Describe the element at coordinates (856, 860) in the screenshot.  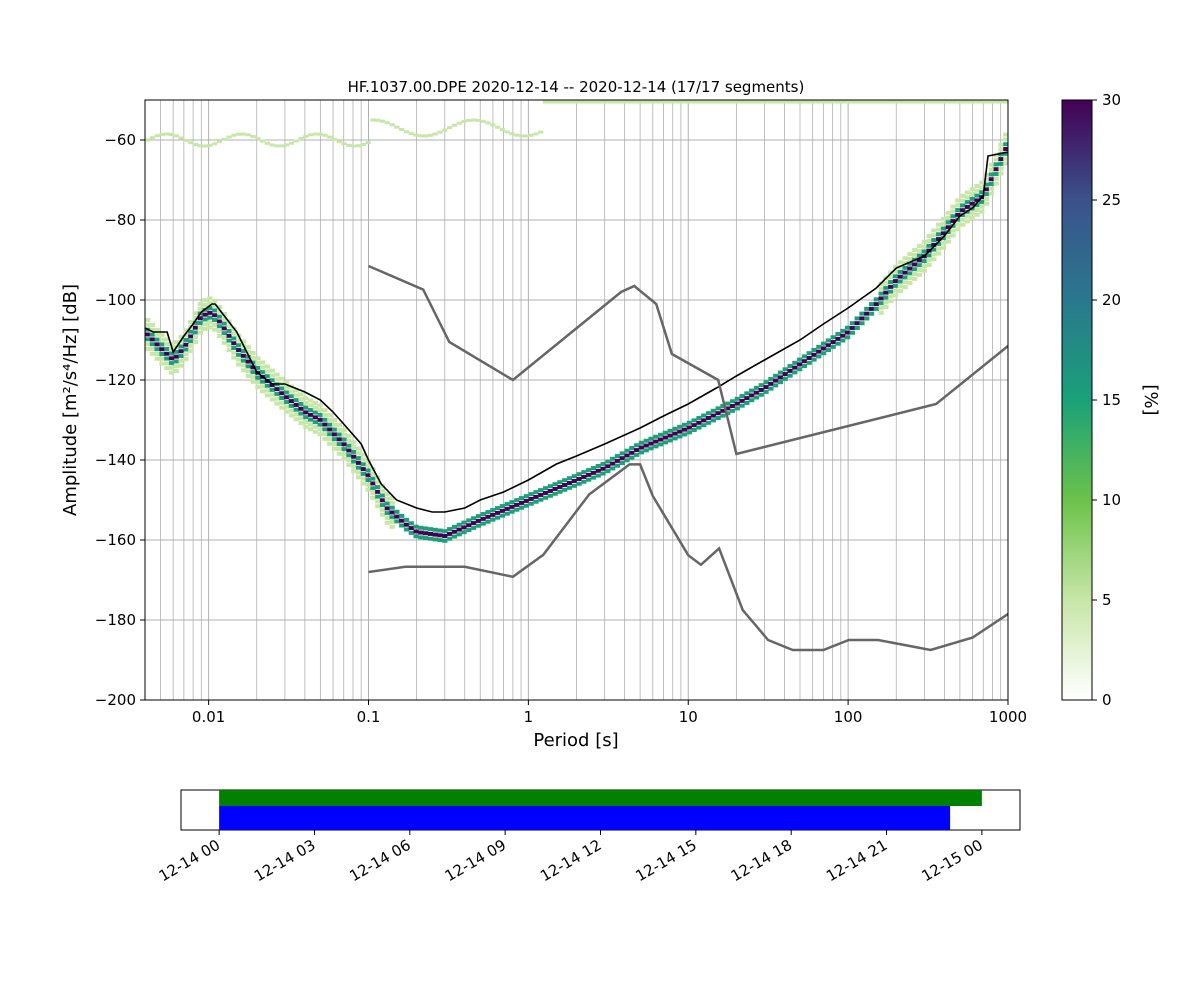
I see `time-tick-label: 12-14 21` at that location.